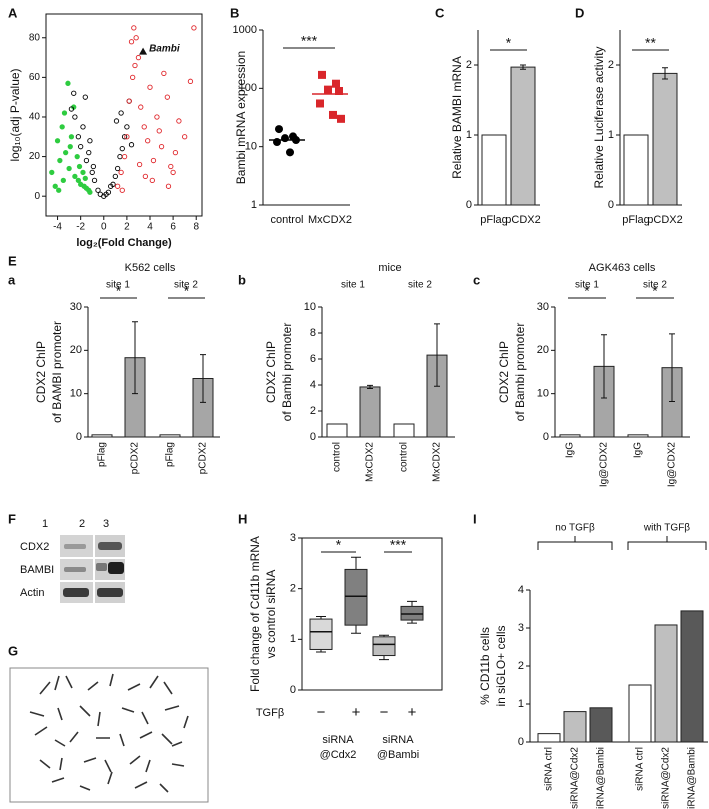 The width and height of the screenshot is (709, 809). I want to click on image-frame, so click(109, 735).